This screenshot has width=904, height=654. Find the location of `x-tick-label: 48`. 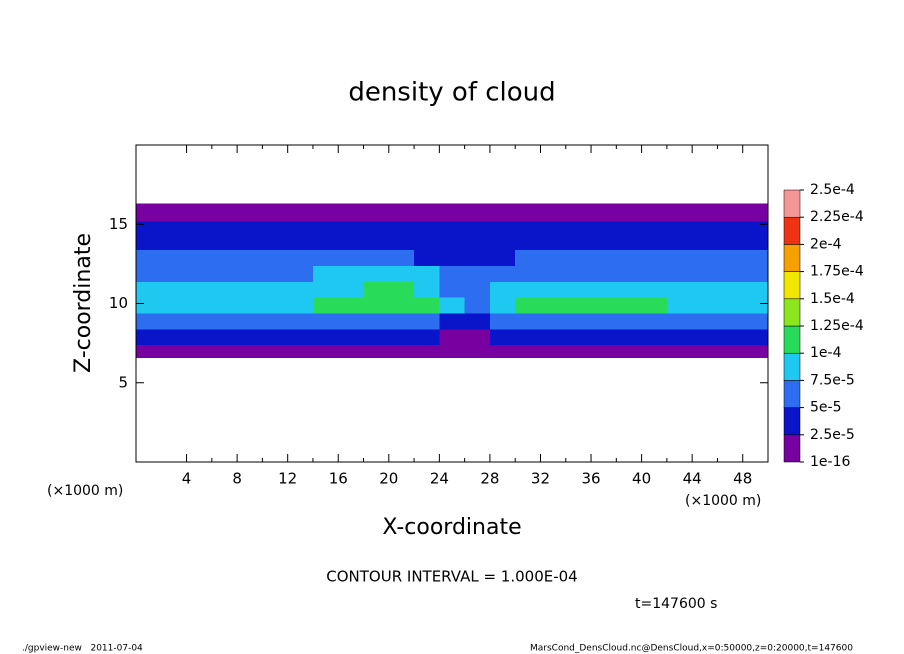

x-tick-label: 48 is located at coordinates (742, 479).